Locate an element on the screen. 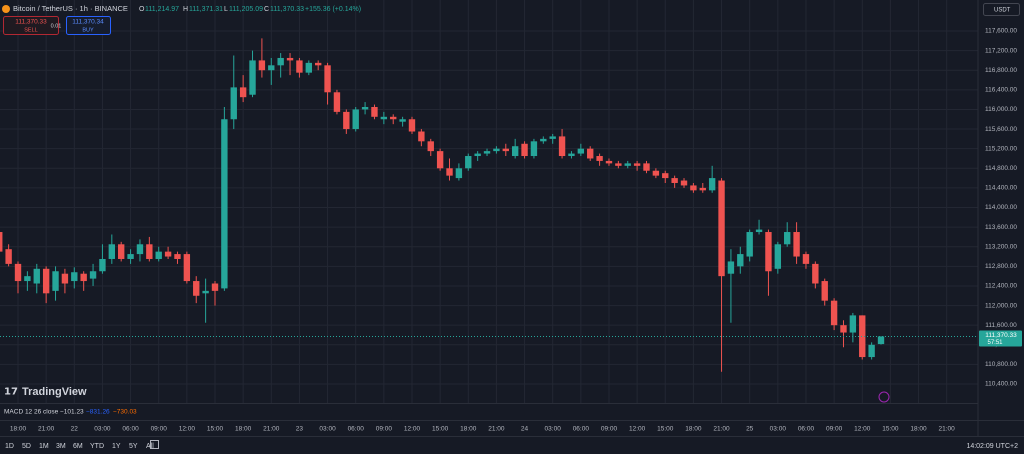 The height and width of the screenshot is (454, 1024). y-tick-label: 116,000.00 is located at coordinates (1001, 109).